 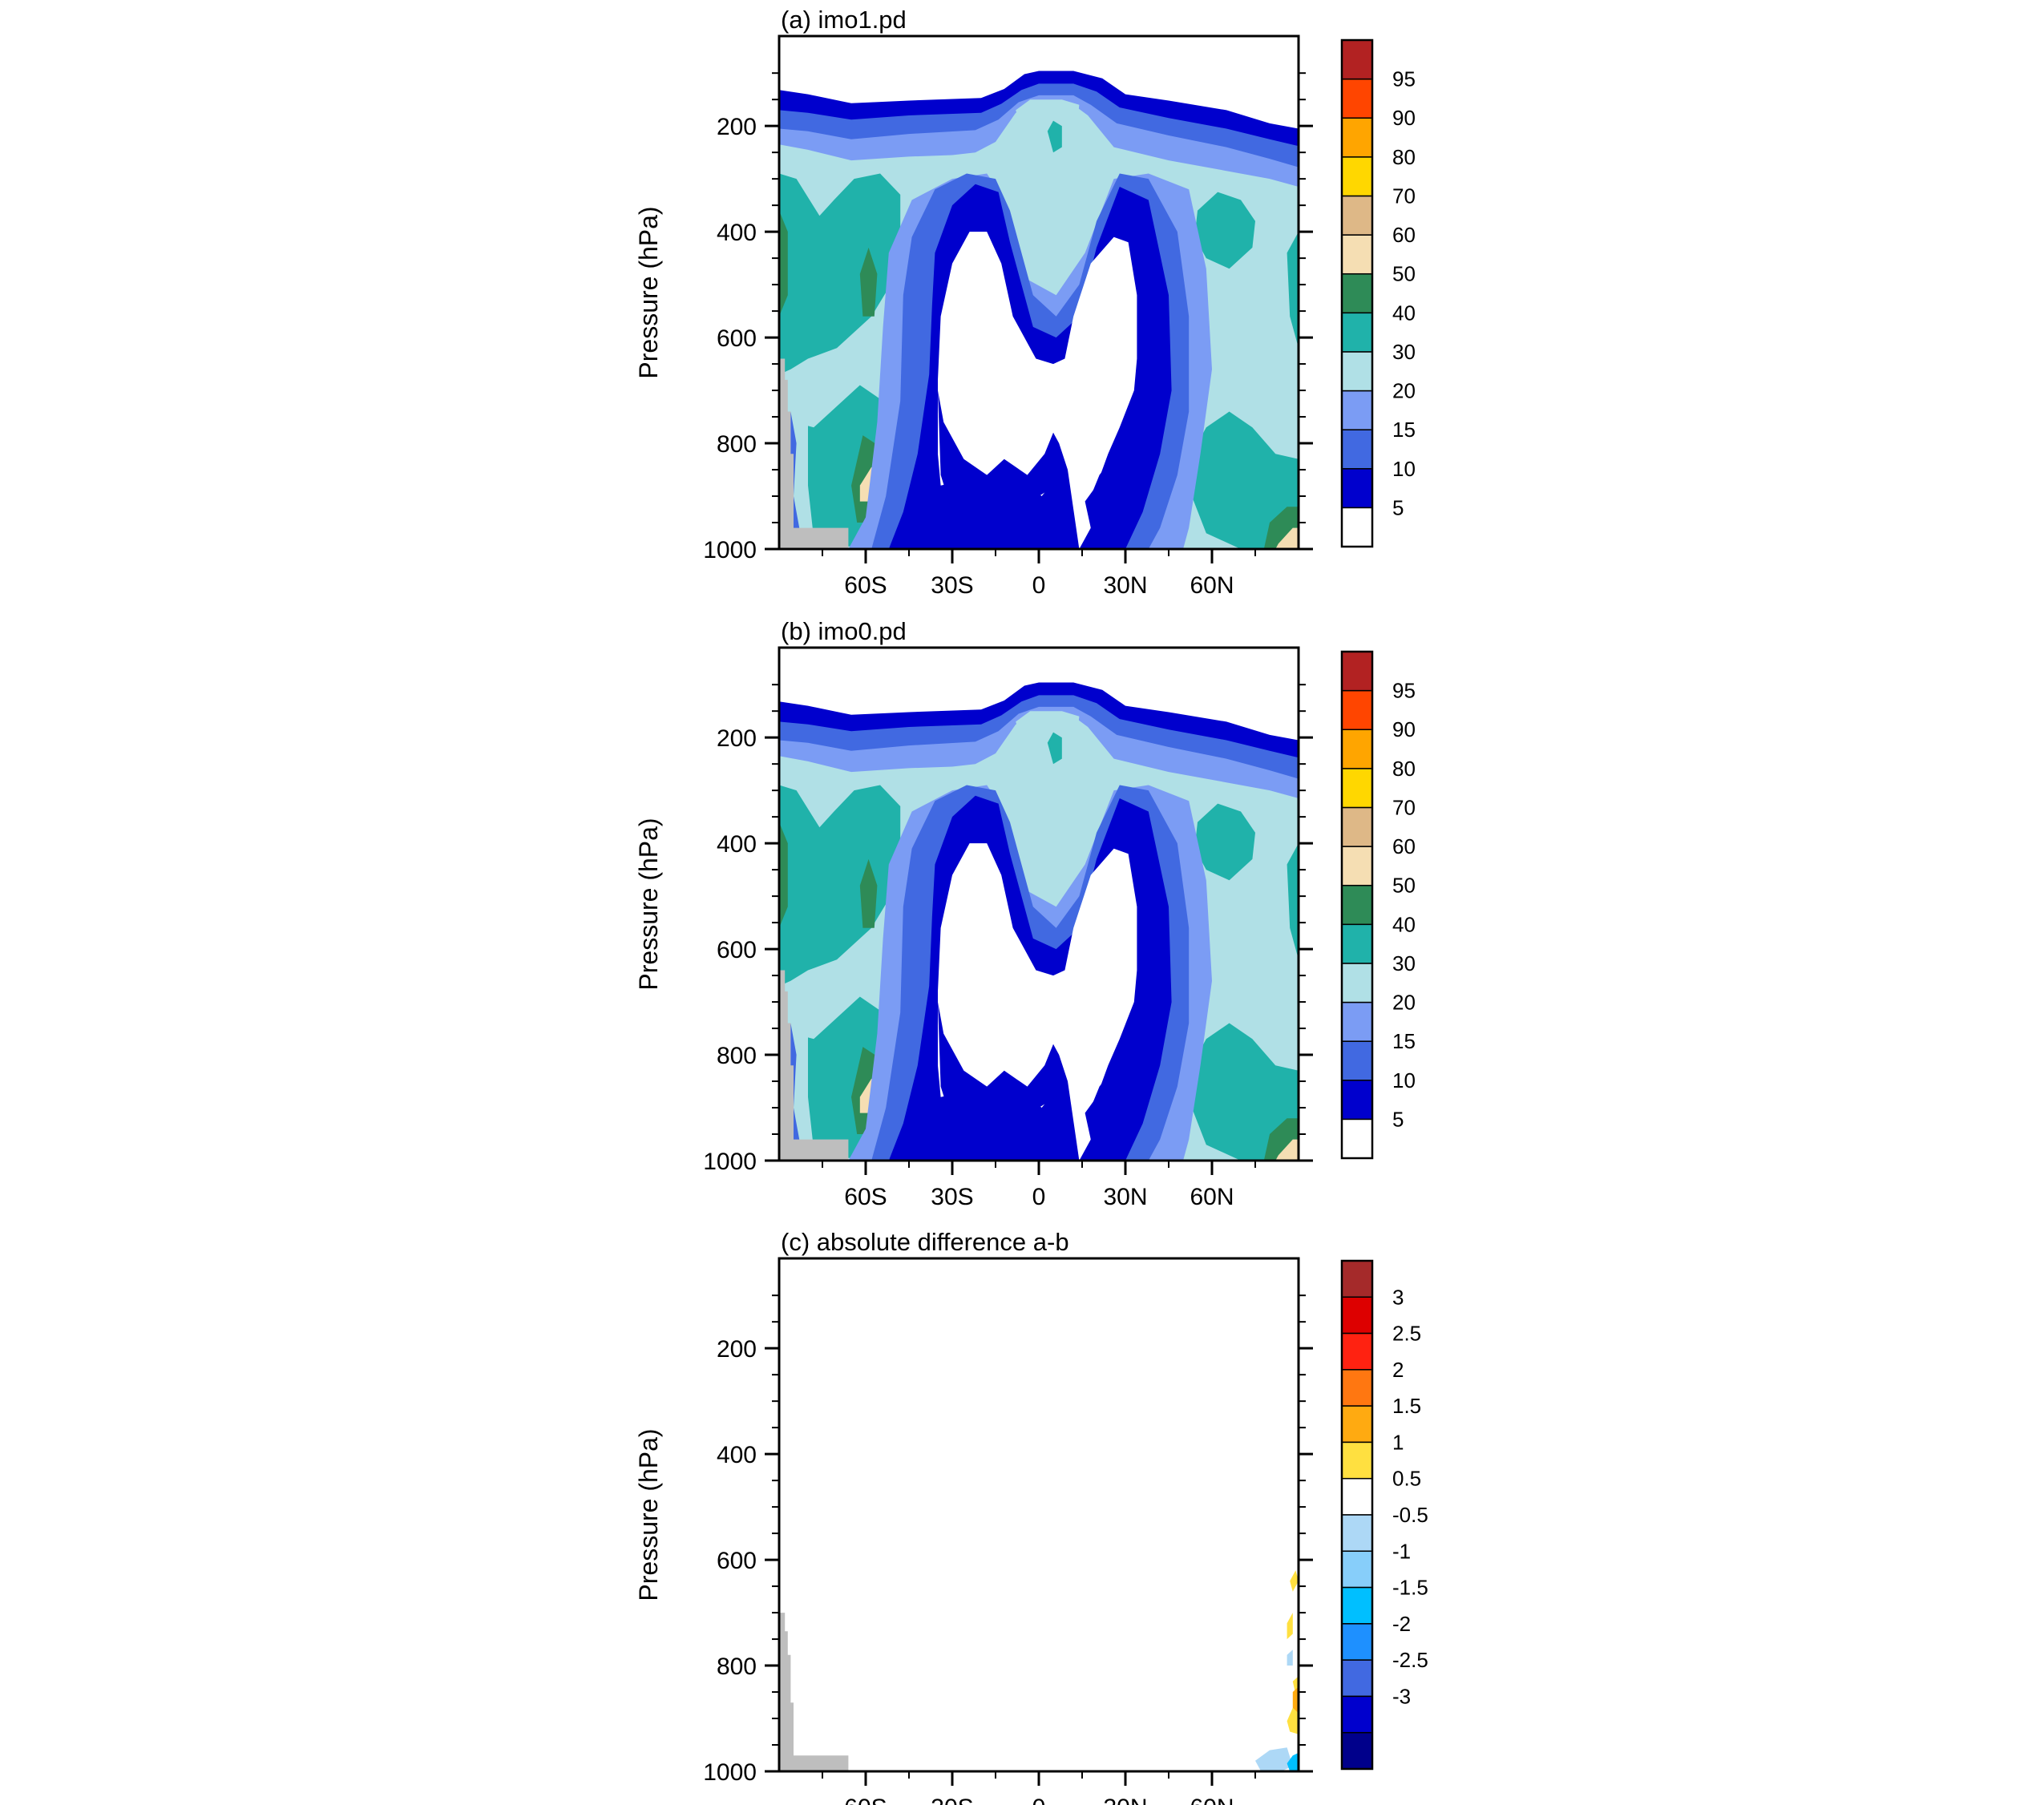 What do you see at coordinates (737, 1667) in the screenshot?
I see `y-tick-label: 800` at bounding box center [737, 1667].